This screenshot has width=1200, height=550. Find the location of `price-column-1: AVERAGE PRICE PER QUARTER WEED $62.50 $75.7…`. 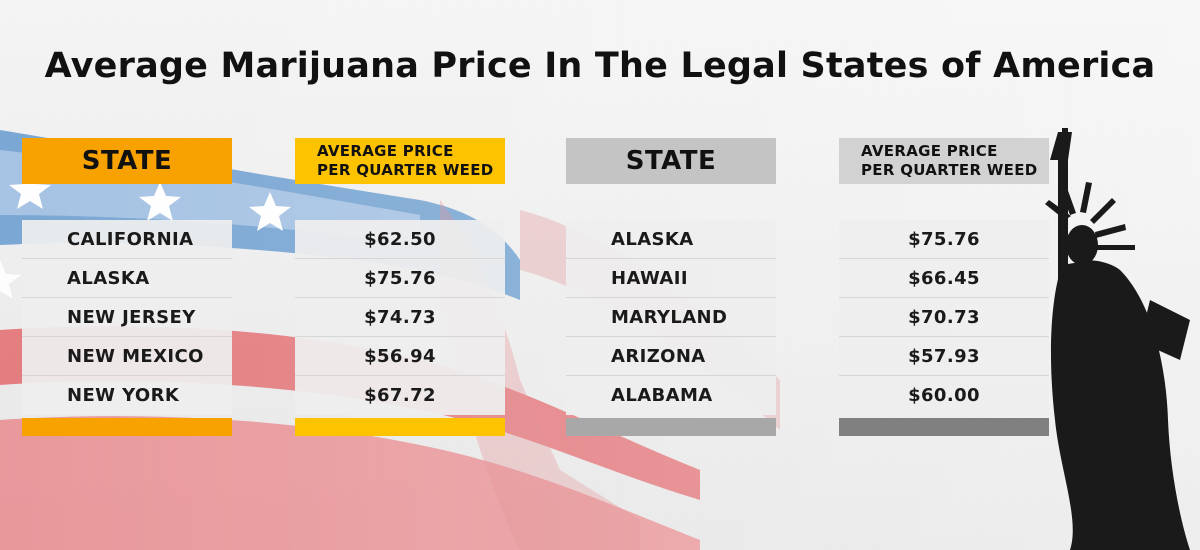

price-column-1: AVERAGE PRICE PER QUARTER WEED $62.50 $75.7… is located at coordinates (400, 288).